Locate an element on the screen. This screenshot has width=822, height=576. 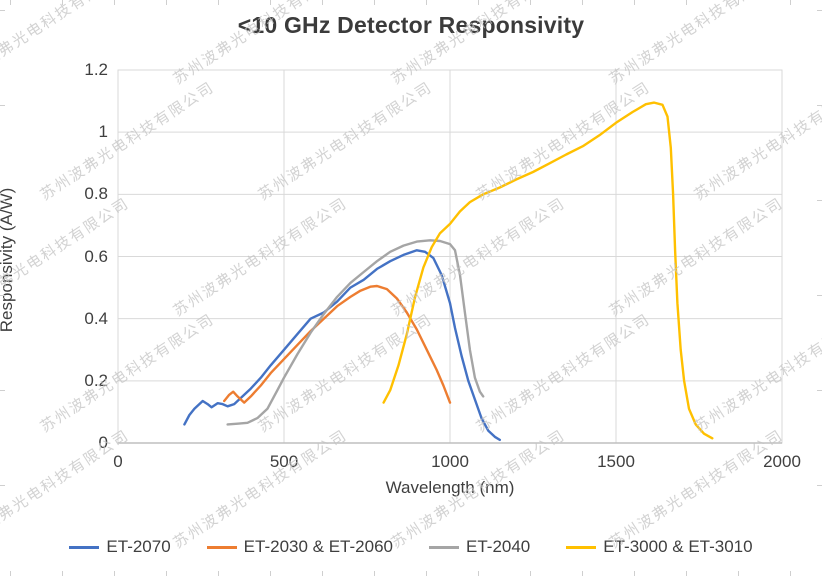
x-tick-label: 500 is located at coordinates (284, 461).